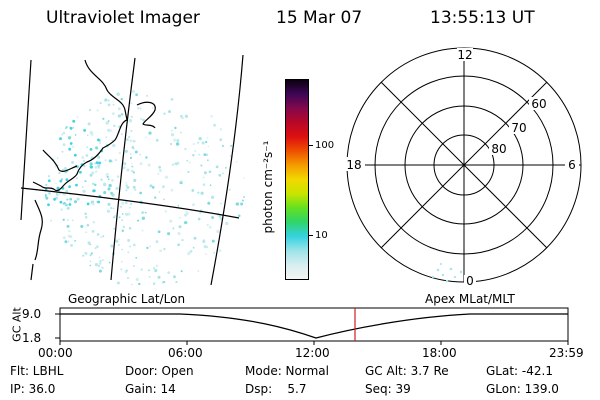 The image size is (600, 400). I want to click on colorbar-unit-label: photon cm⁻²s⁻¹, so click(268, 187).